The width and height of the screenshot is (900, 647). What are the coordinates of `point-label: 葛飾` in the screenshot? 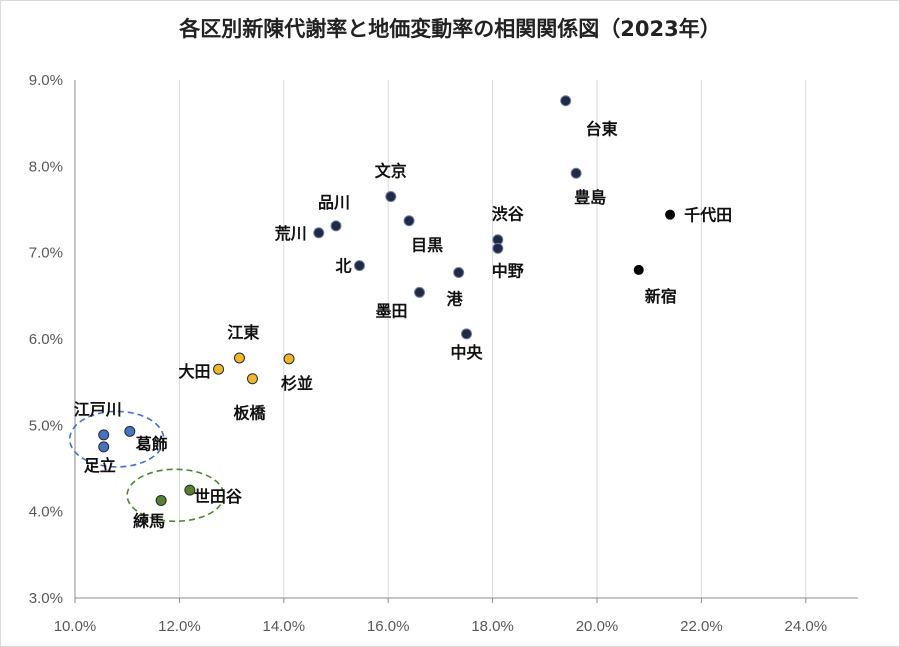 It's located at (152, 443).